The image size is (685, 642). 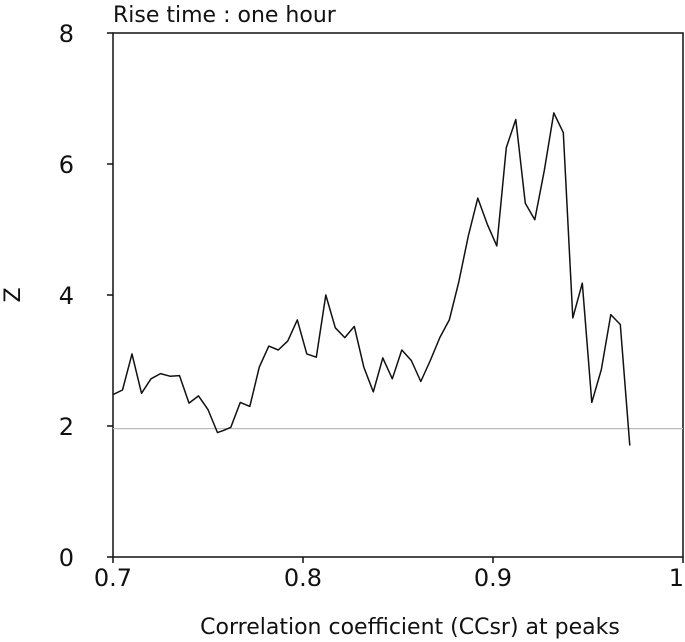 What do you see at coordinates (676, 578) in the screenshot?
I see `x-tick-label: 1` at bounding box center [676, 578].